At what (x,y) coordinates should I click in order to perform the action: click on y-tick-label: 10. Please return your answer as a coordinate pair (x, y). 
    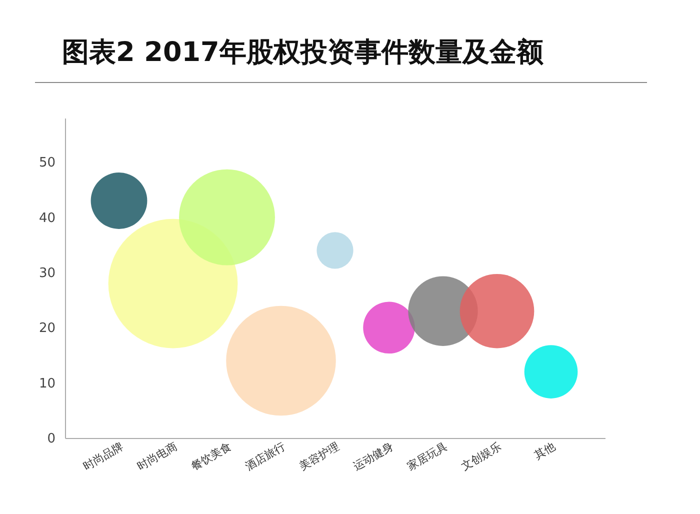
    Looking at the image, I should click on (47, 384).